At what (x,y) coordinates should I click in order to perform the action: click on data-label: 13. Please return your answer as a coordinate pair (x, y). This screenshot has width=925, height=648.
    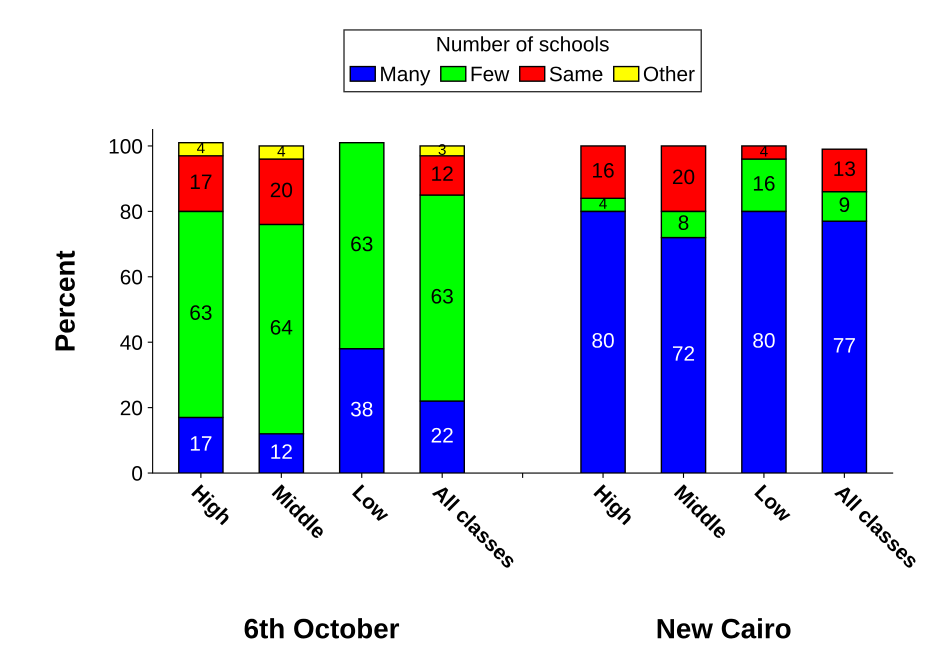
    Looking at the image, I should click on (845, 168).